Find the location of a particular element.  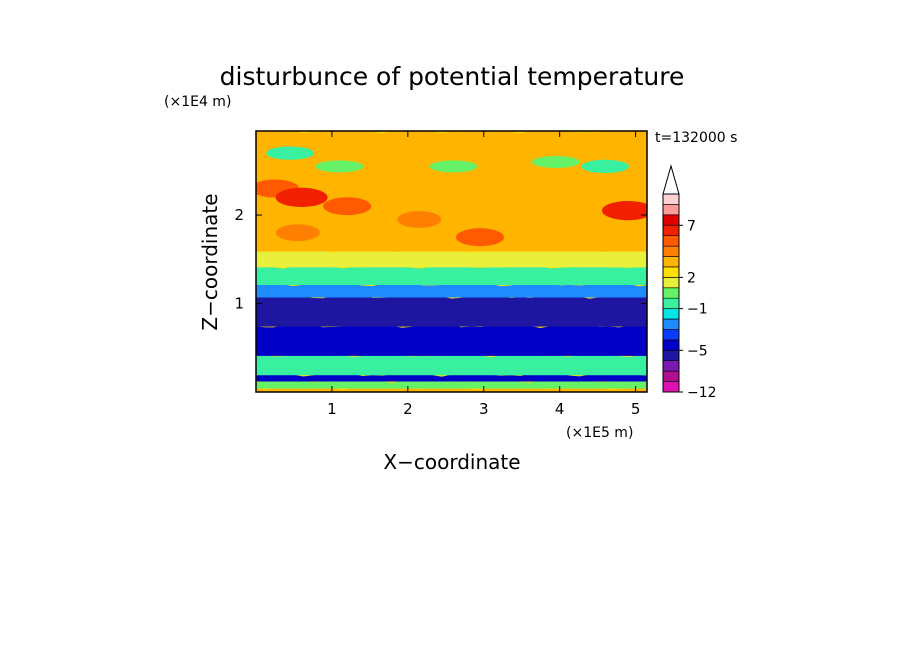

x-tick-label: 3 is located at coordinates (484, 409).